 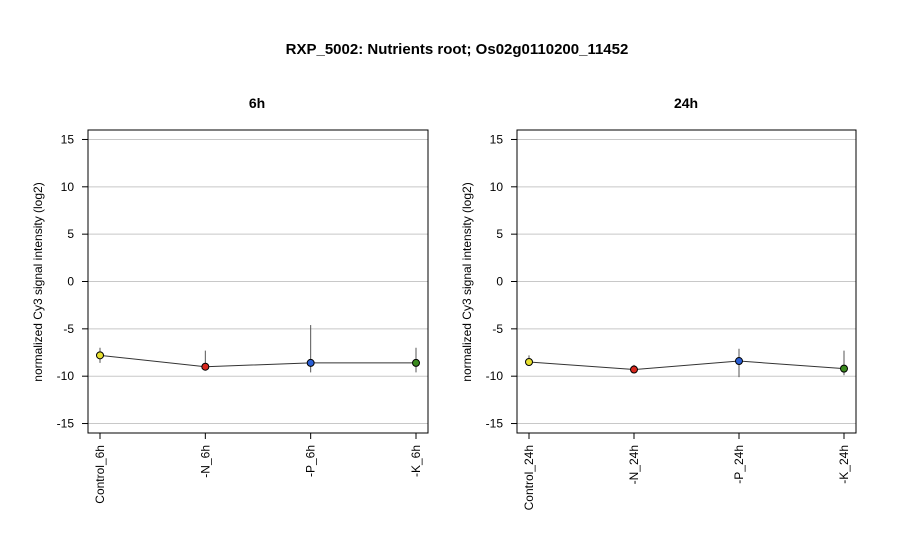 I want to click on x-tick-label: -K_6h, so click(x=416, y=461).